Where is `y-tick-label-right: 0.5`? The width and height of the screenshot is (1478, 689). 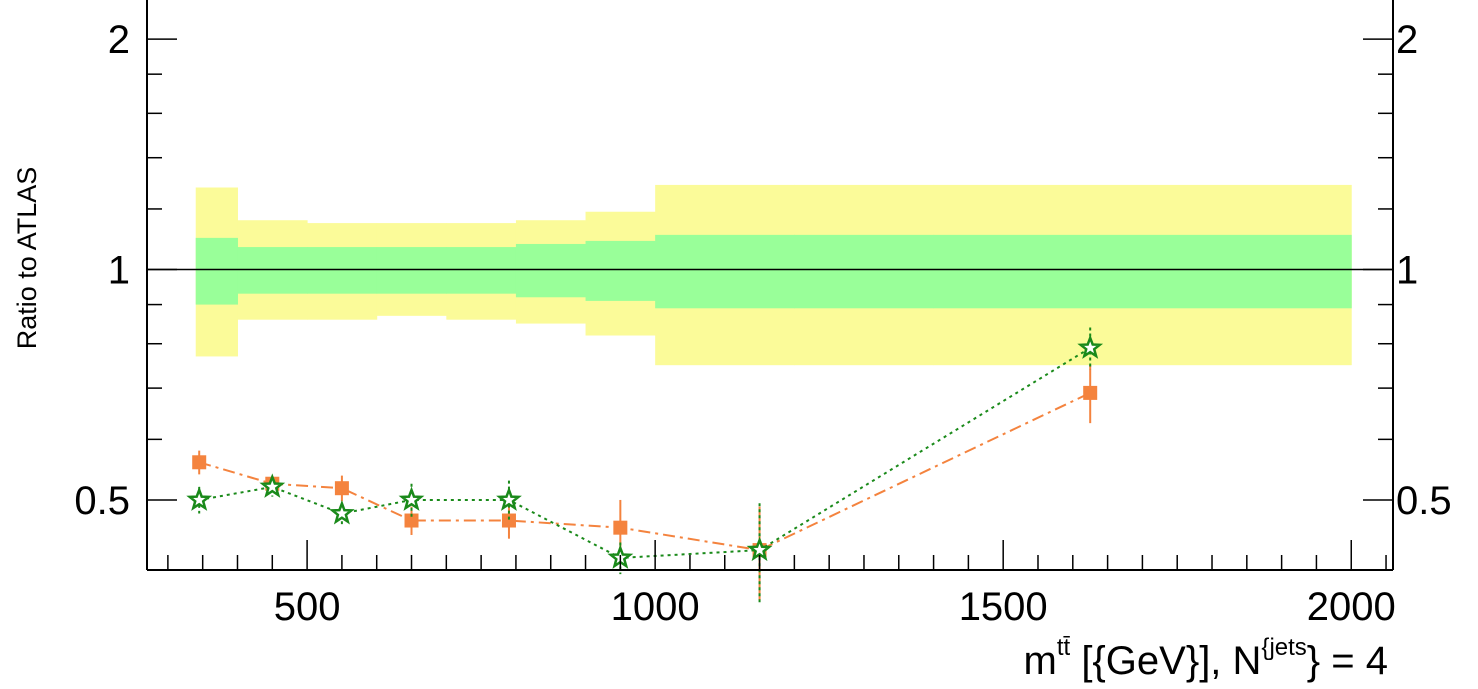
y-tick-label-right: 0.5 is located at coordinates (1424, 501).